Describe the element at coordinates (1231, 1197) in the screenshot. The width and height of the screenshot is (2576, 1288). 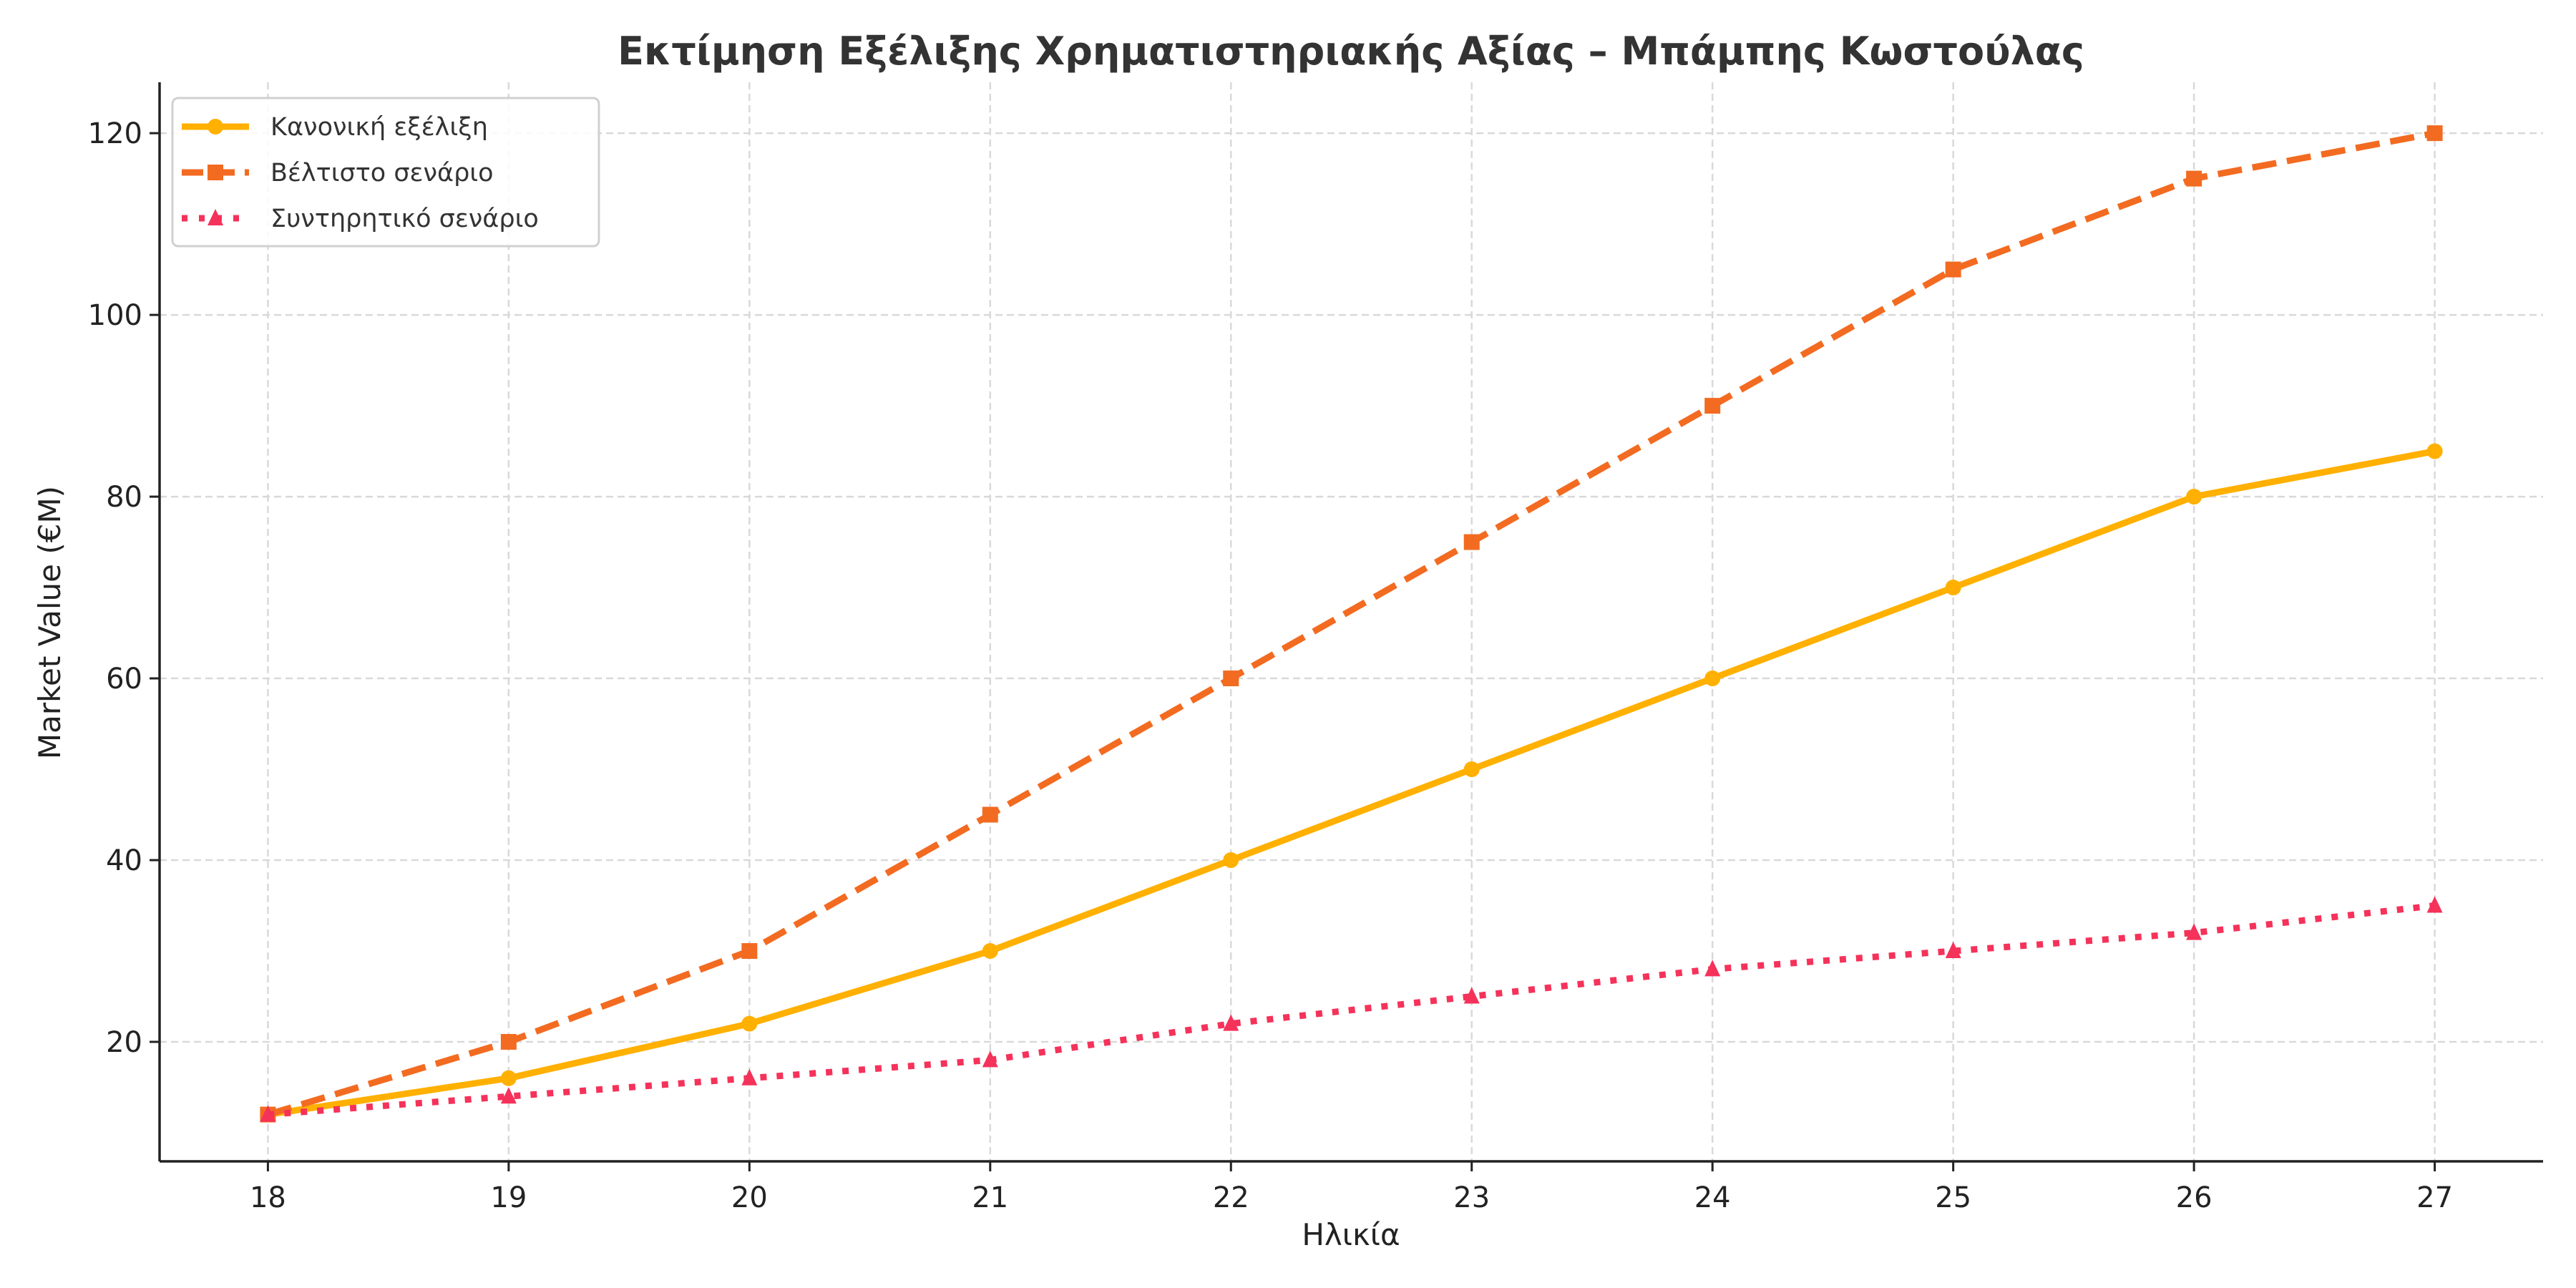
I see `x-tick-label: 22` at that location.